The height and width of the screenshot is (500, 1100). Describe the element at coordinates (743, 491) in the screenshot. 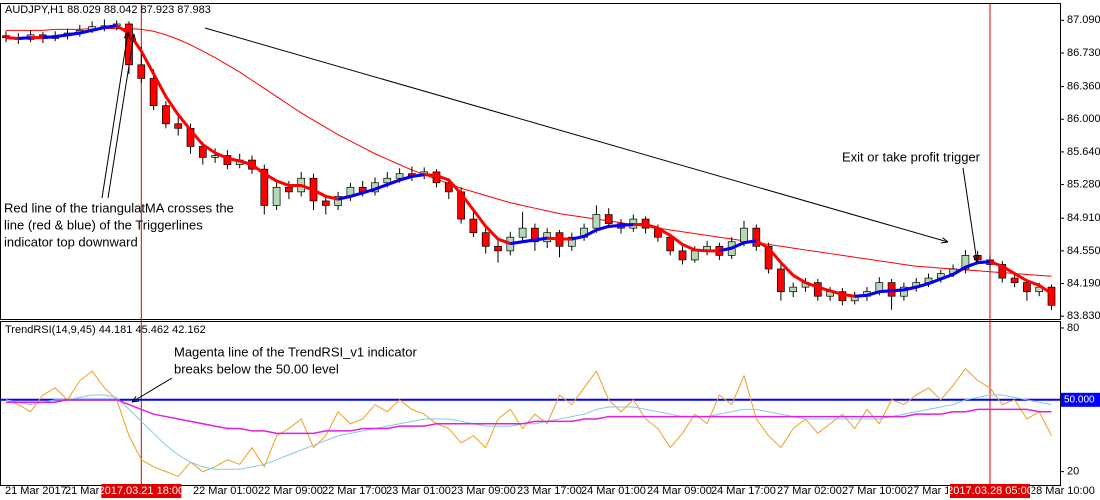

I see `x-tick-label: 24 Mar 17:00` at that location.